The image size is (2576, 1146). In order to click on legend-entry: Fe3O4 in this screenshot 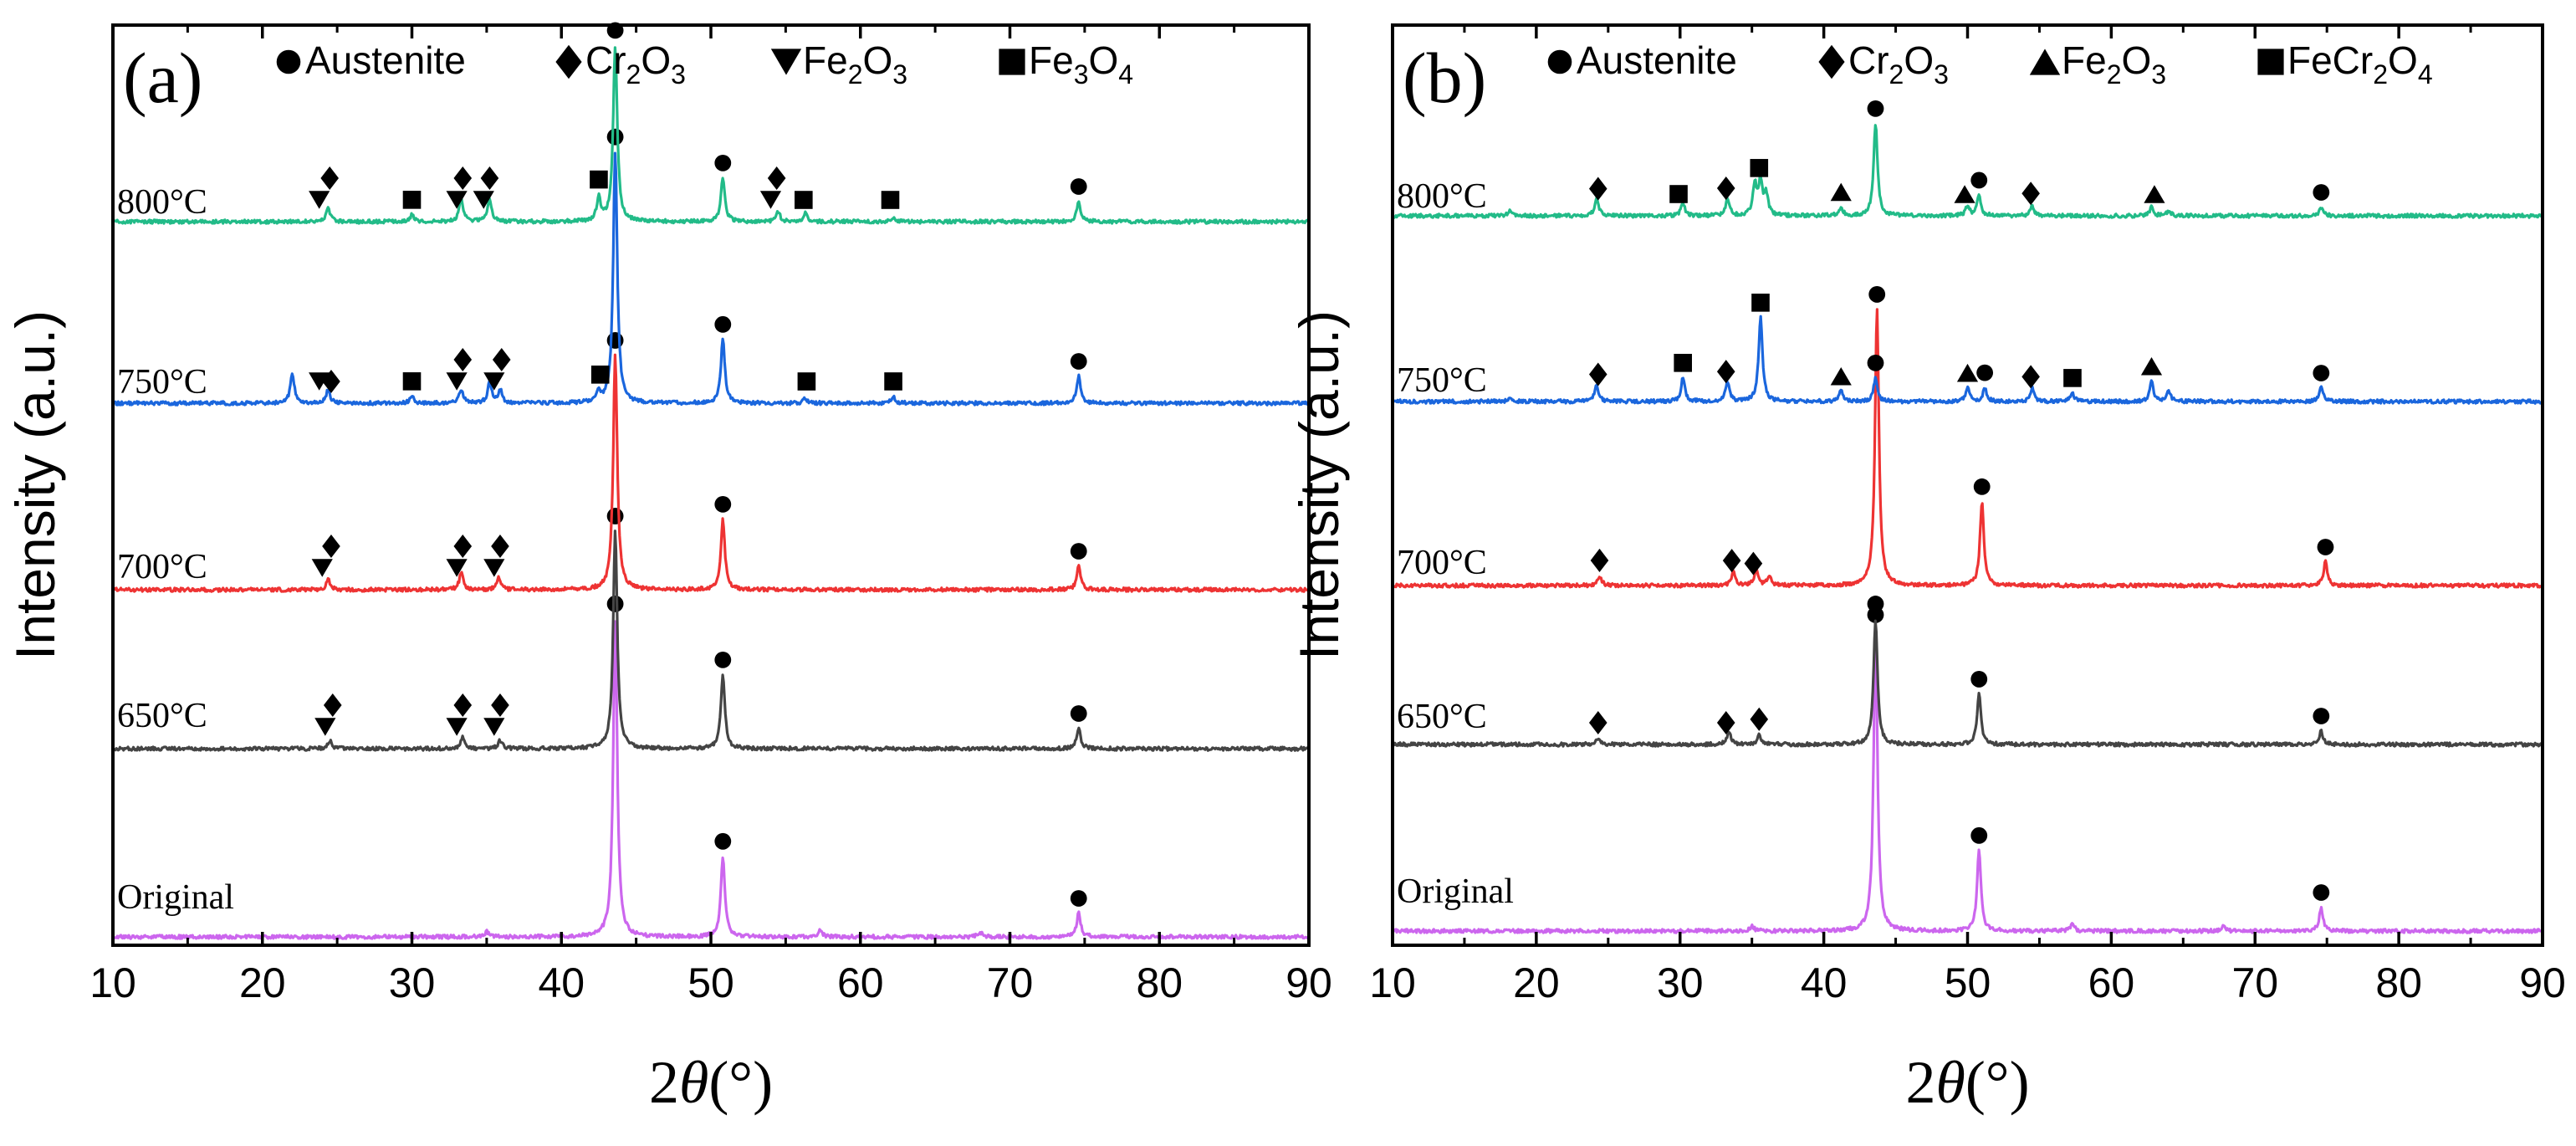, I will do `click(1066, 64)`.